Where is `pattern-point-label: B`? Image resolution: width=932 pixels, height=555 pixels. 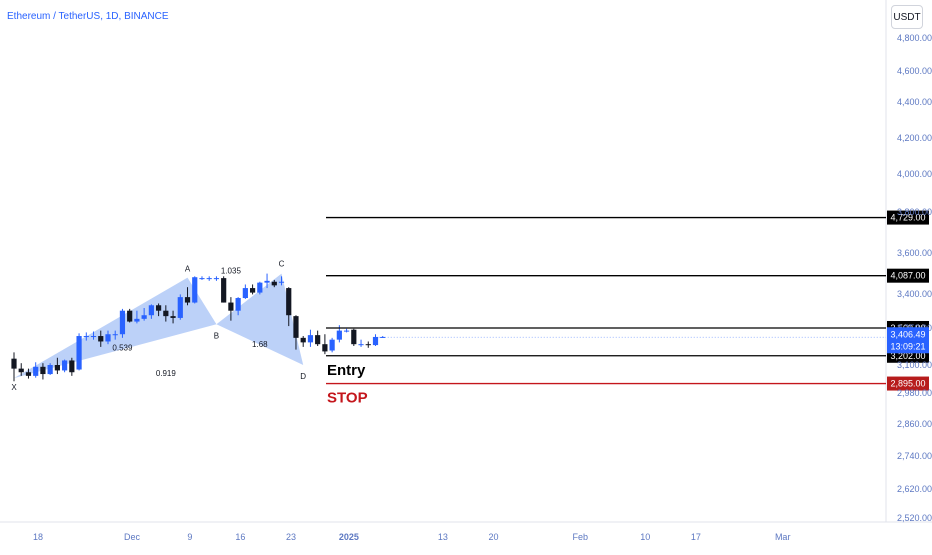
pattern-point-label: B is located at coordinates (216, 335).